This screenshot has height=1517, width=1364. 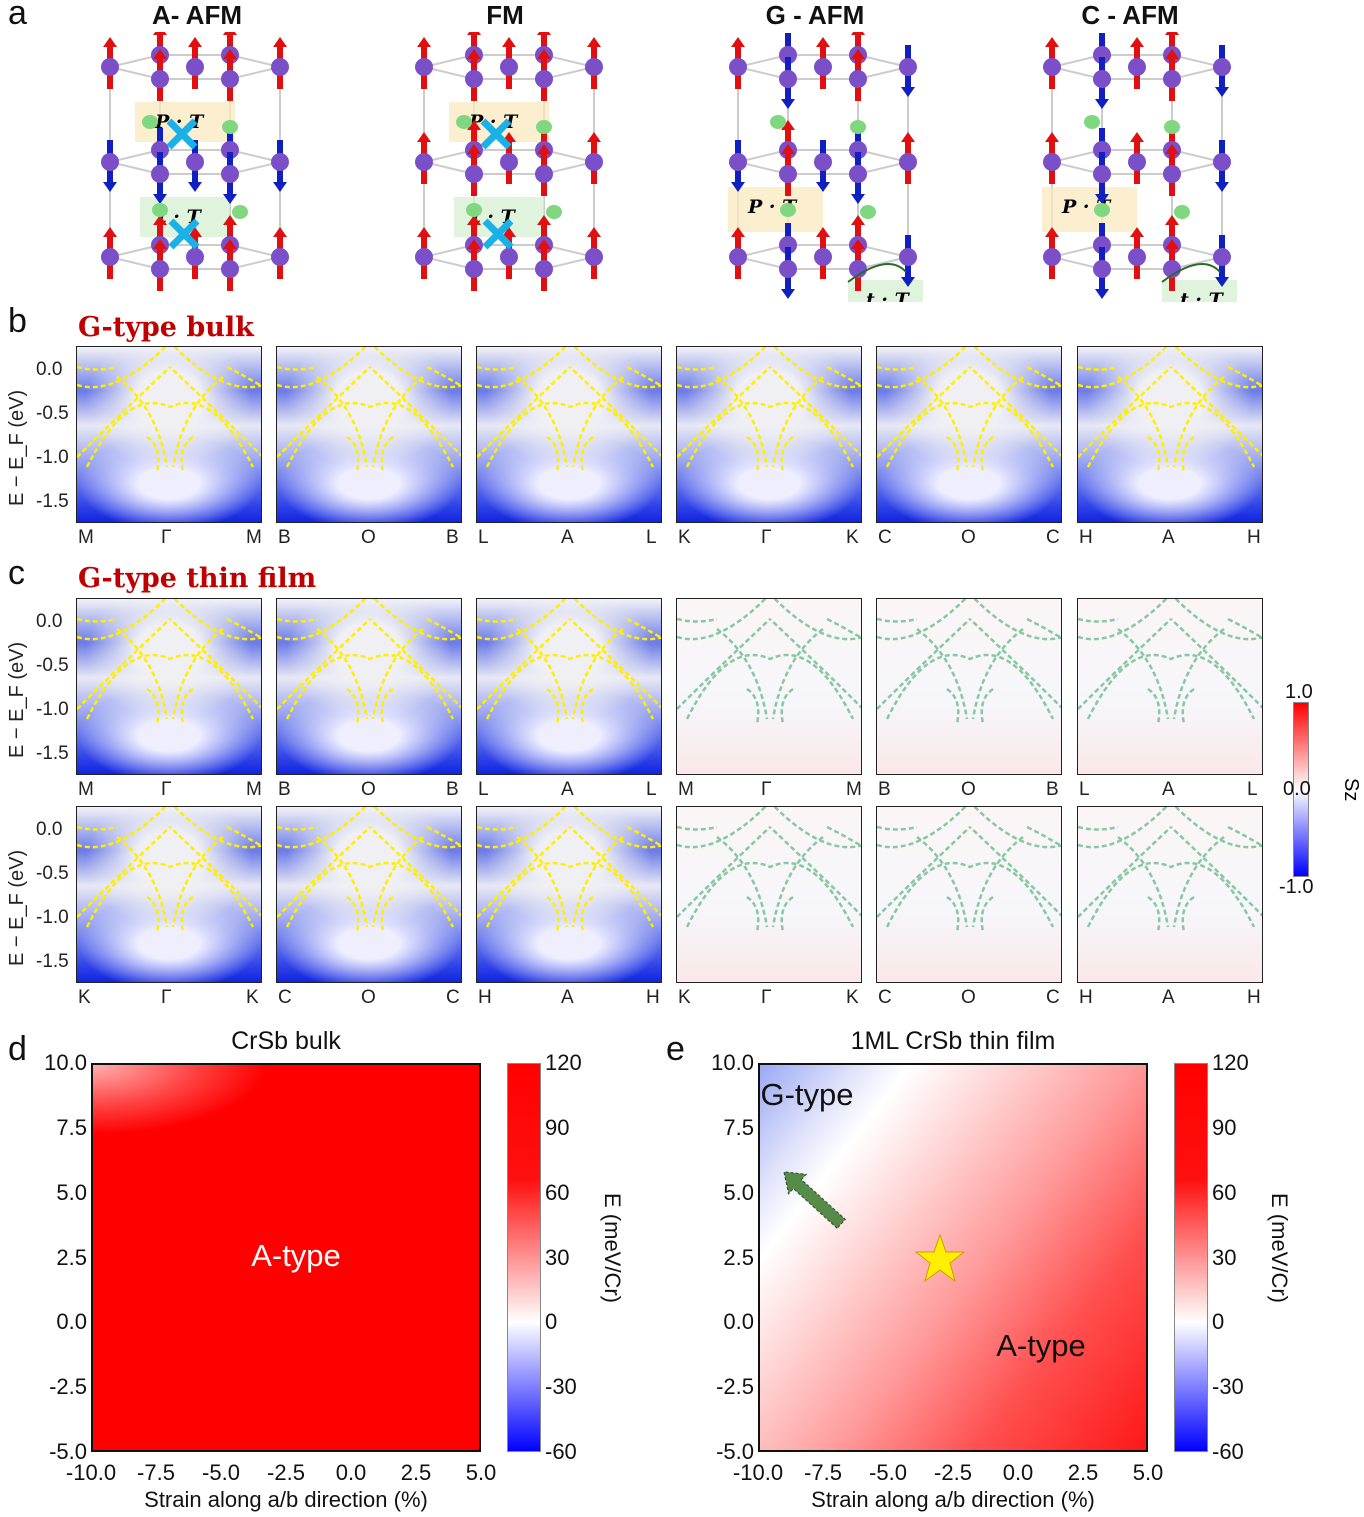 What do you see at coordinates (877, 273) in the screenshot?
I see `curved-arrow-icon` at bounding box center [877, 273].